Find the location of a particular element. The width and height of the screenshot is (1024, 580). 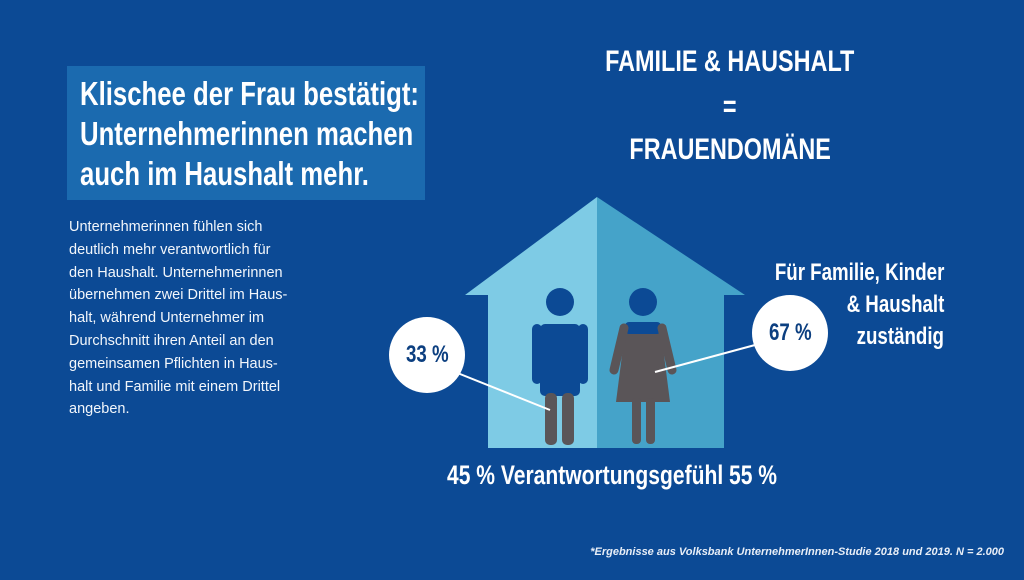

women-share-value: 67 % is located at coordinates (790, 332).